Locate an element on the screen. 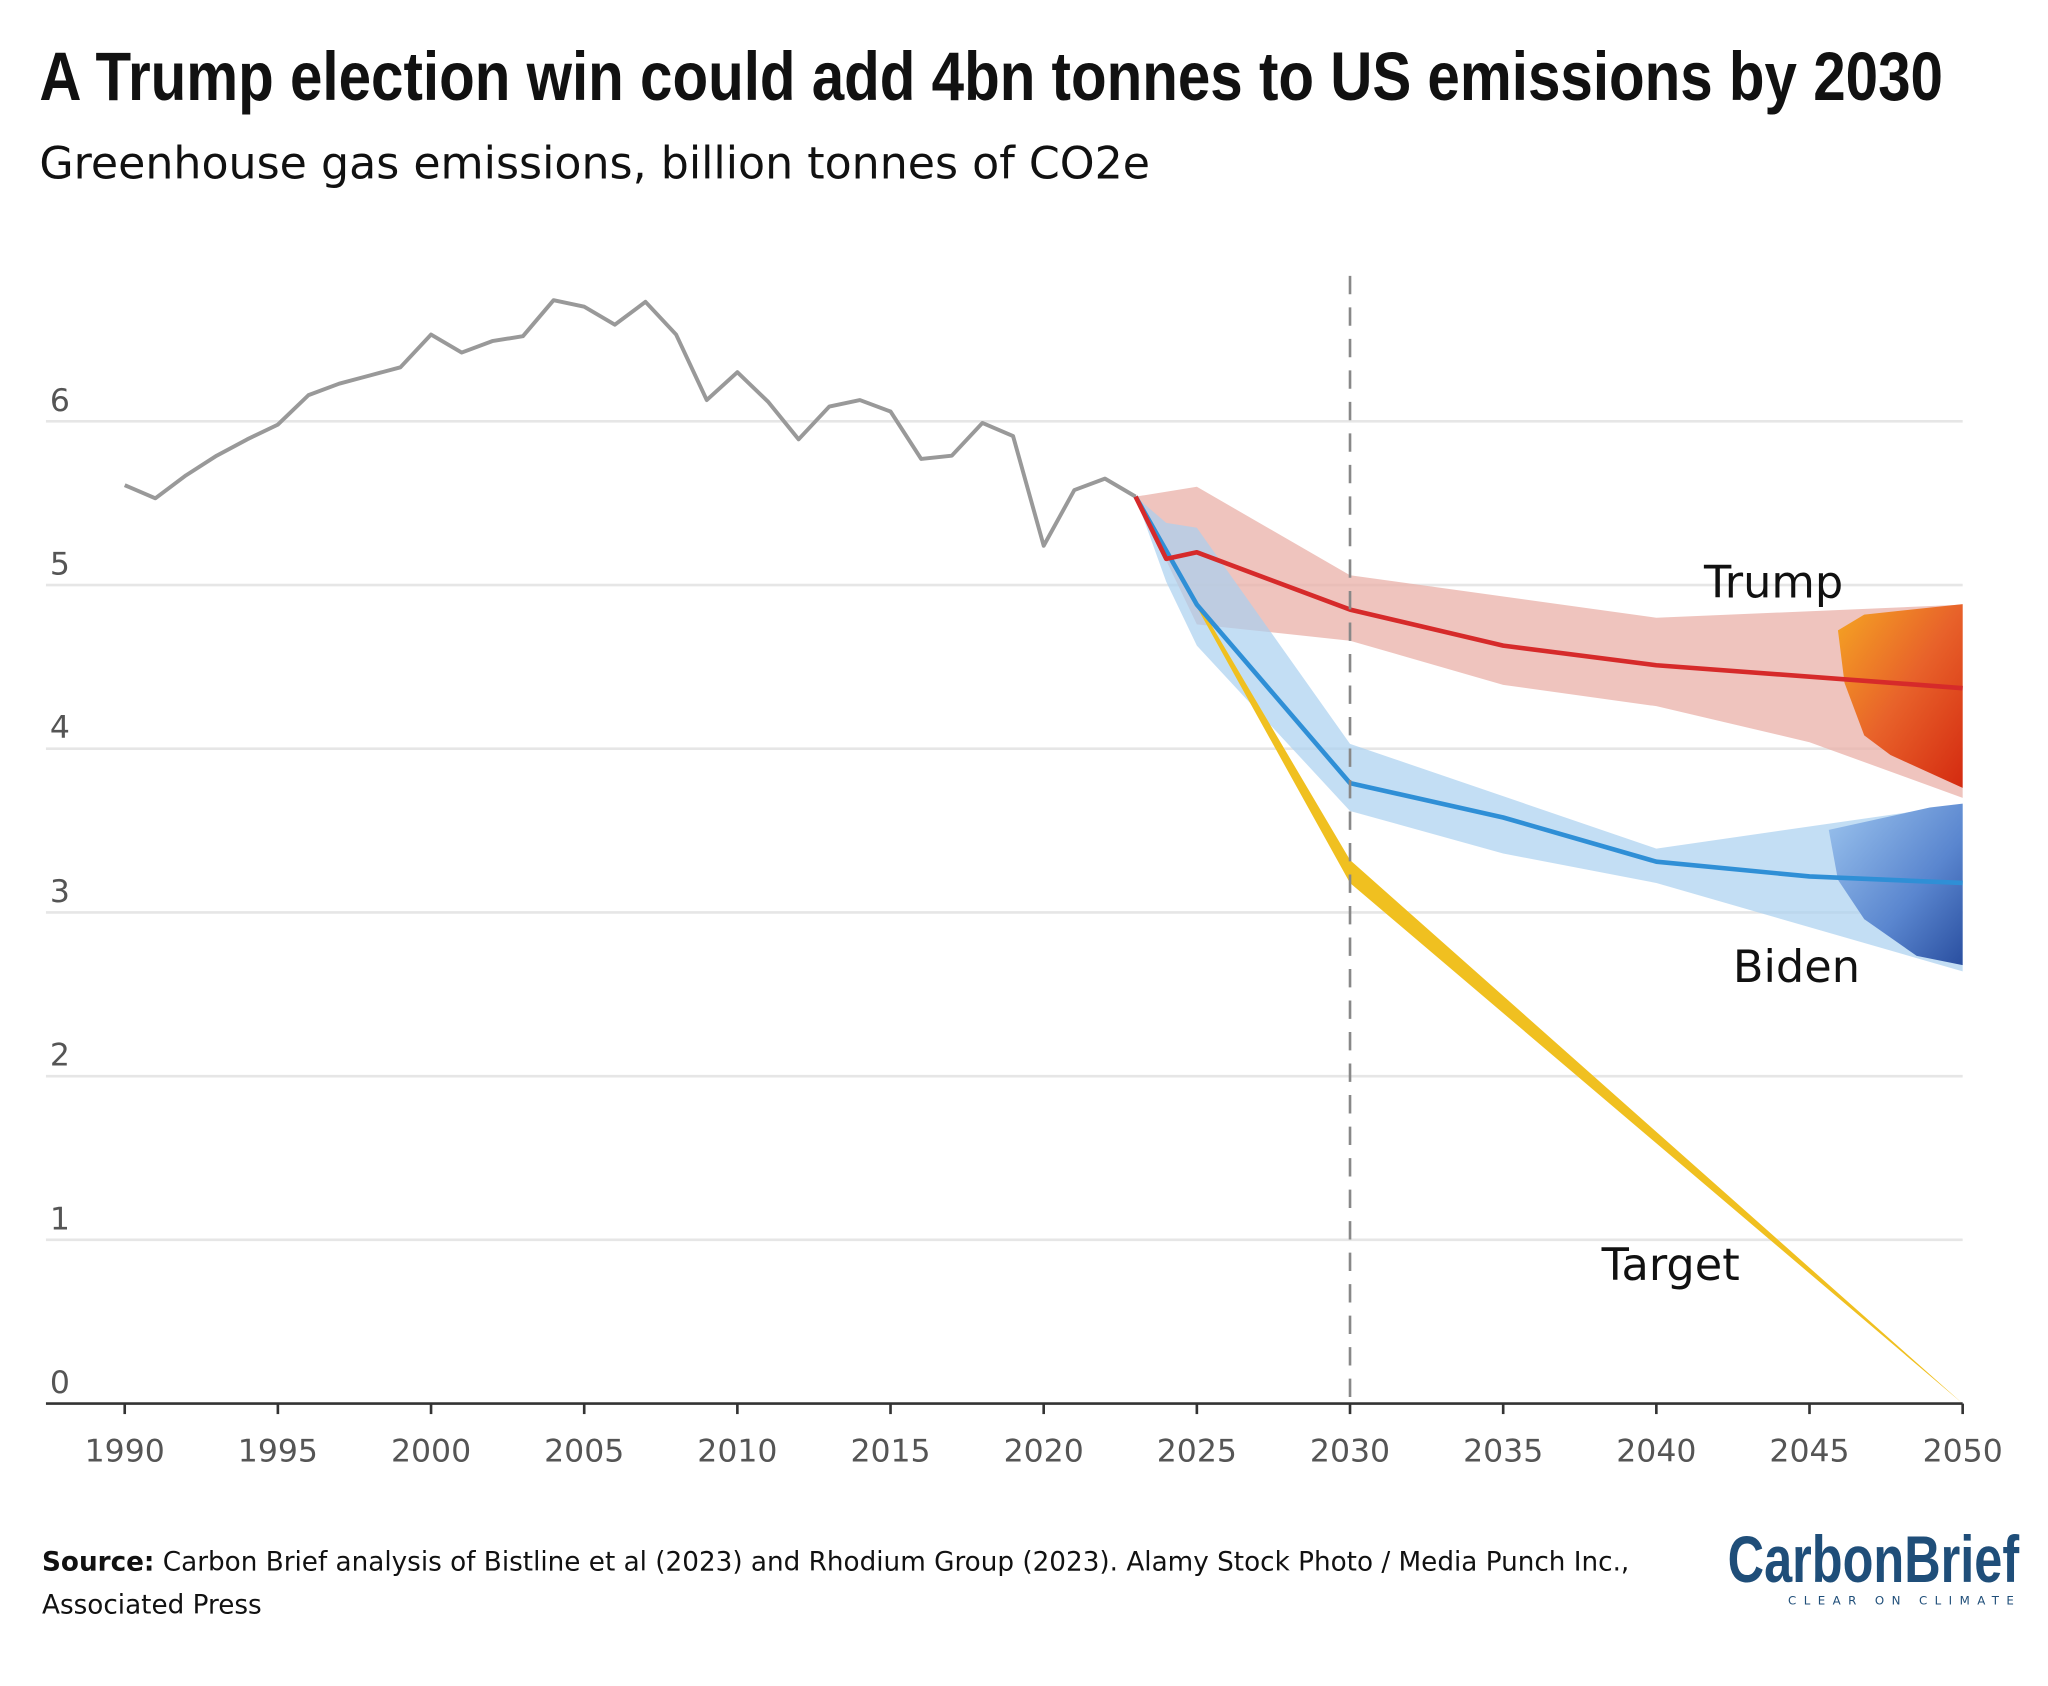  y-tick-label: 0 is located at coordinates (60, 1383).